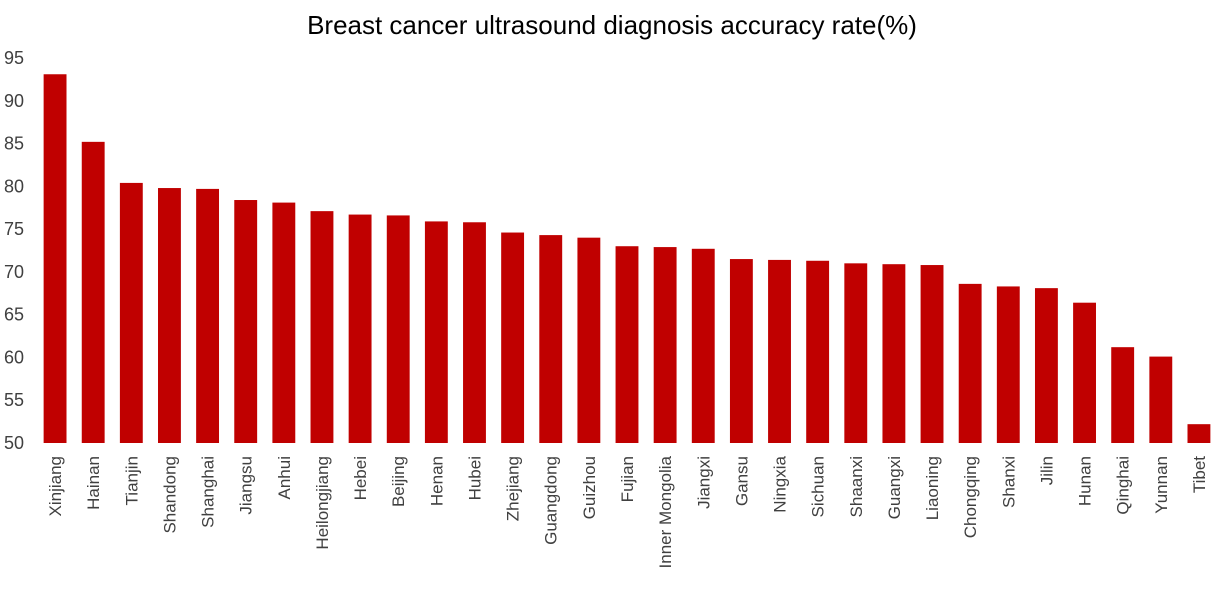 Image resolution: width=1224 pixels, height=612 pixels. What do you see at coordinates (169, 315) in the screenshot?
I see `bar-shandong` at bounding box center [169, 315].